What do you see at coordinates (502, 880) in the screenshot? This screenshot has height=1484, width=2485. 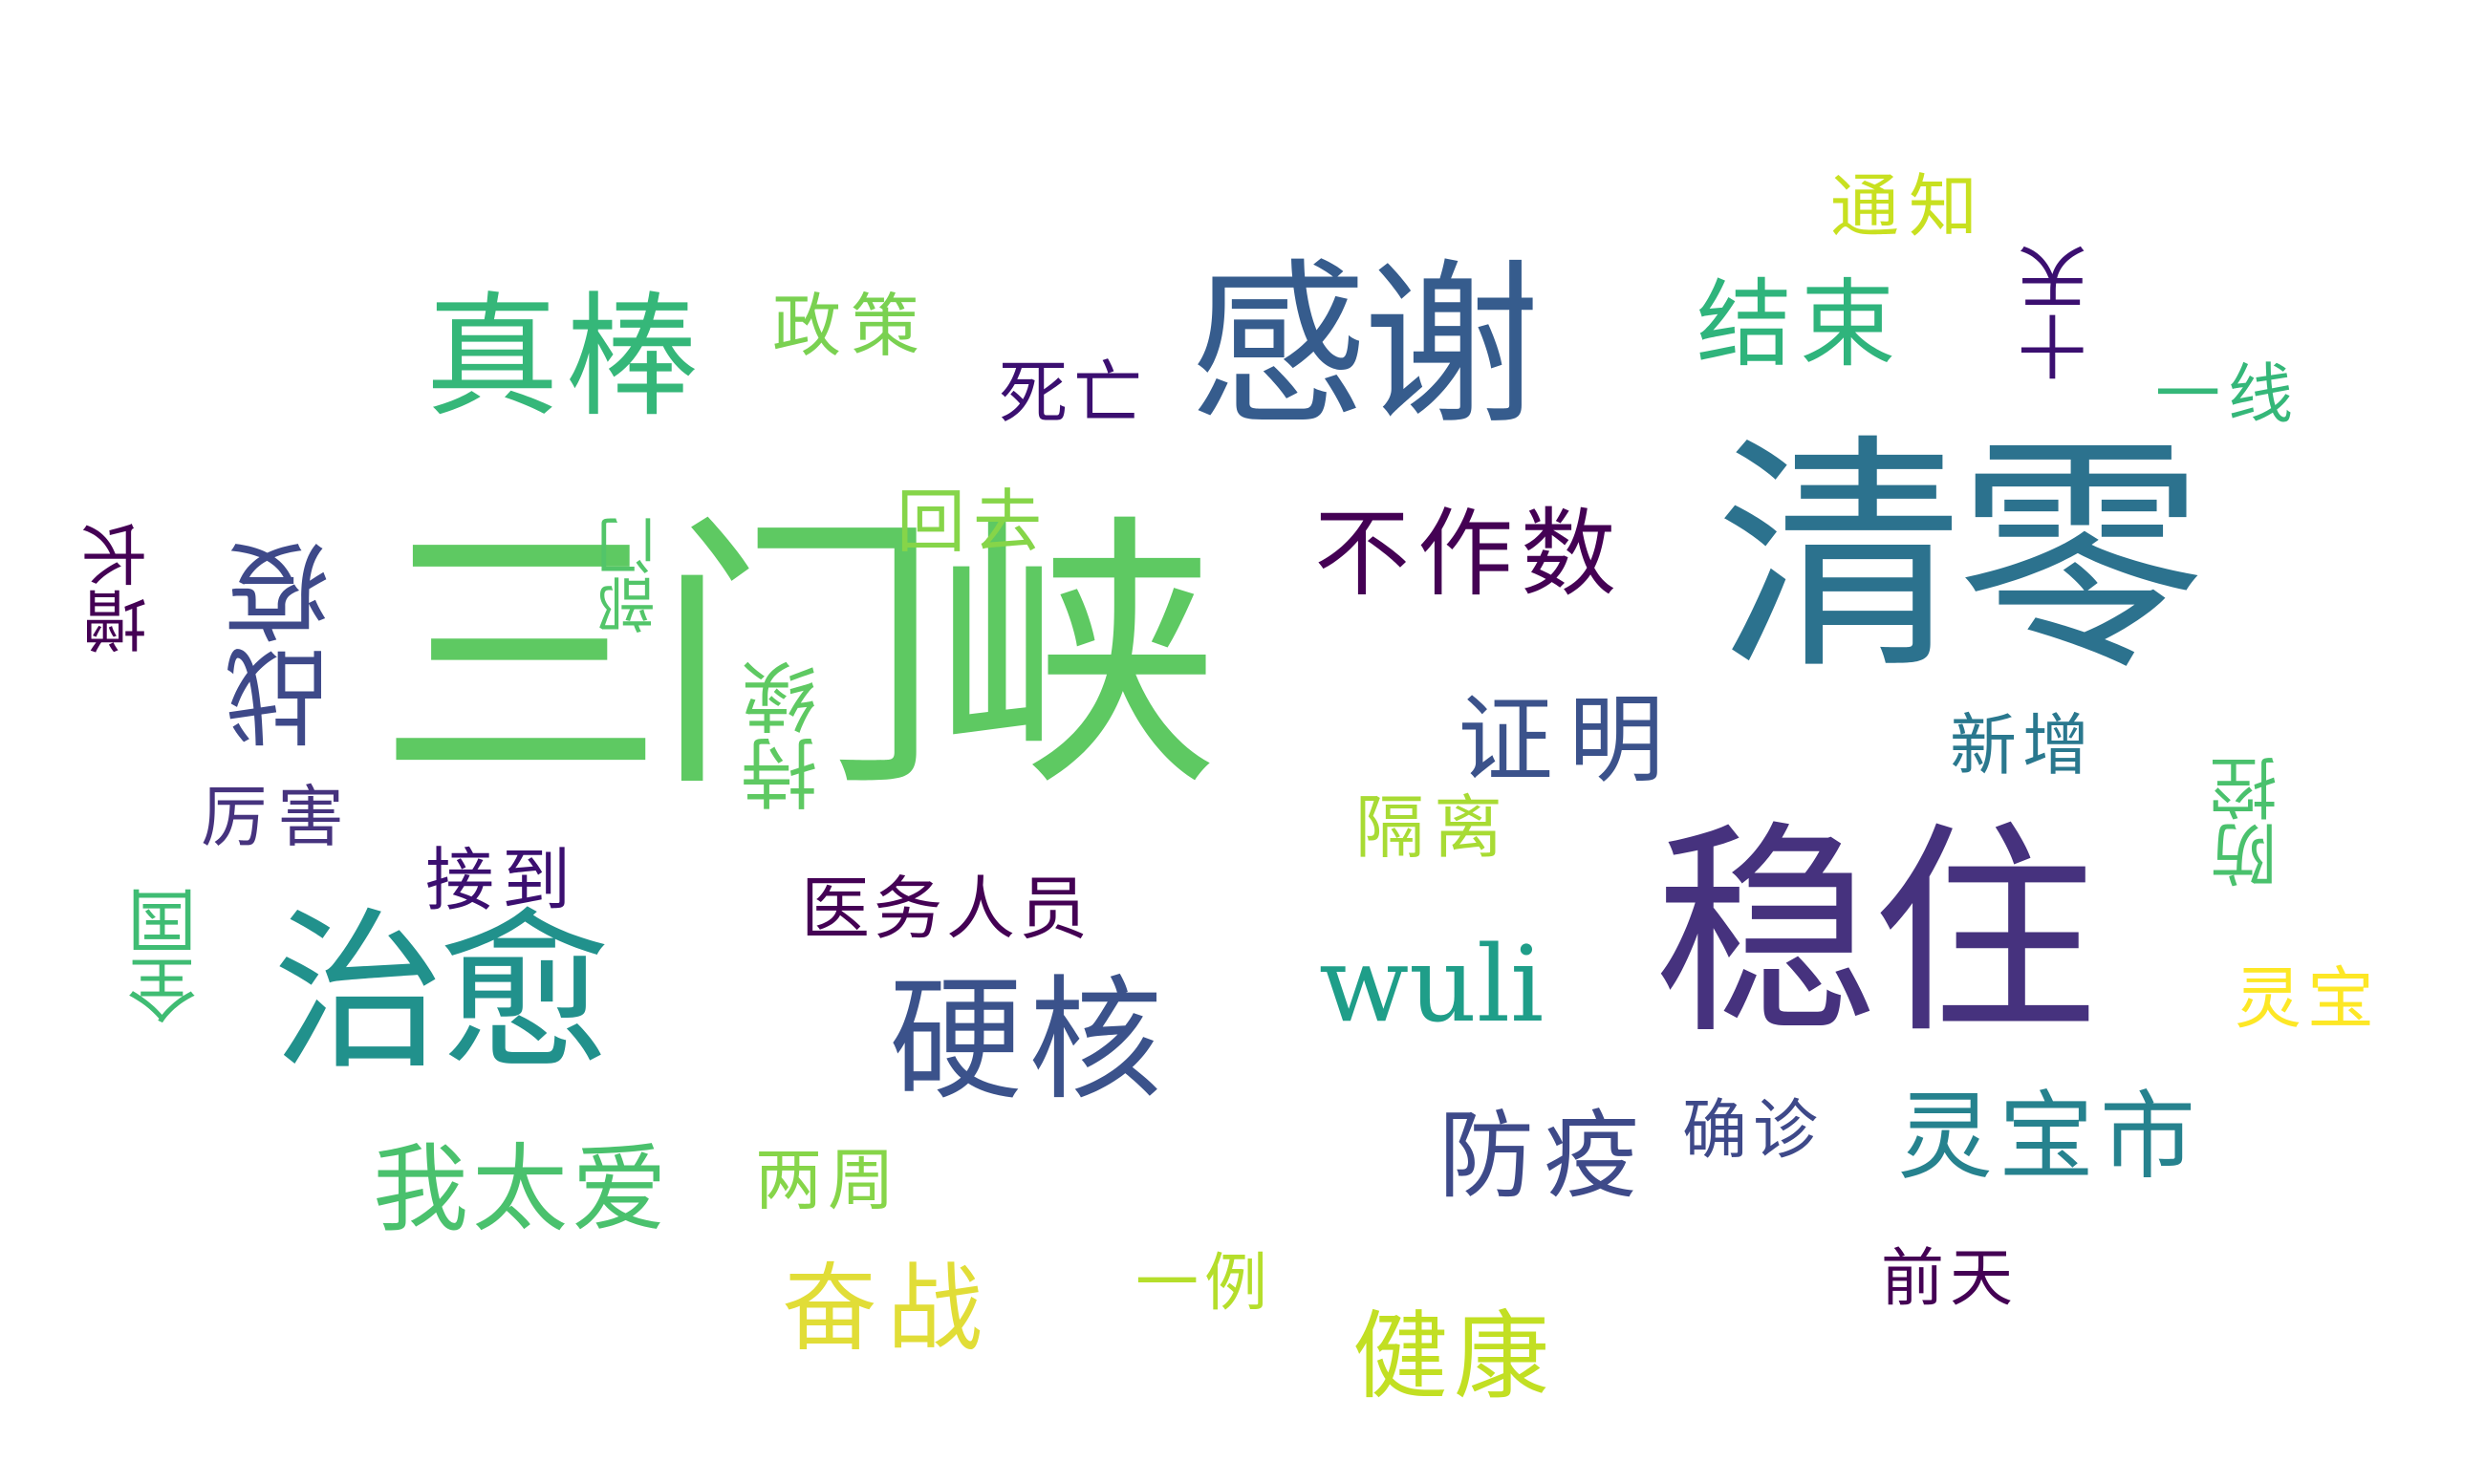 I see `word-jiedao: 接到` at bounding box center [502, 880].